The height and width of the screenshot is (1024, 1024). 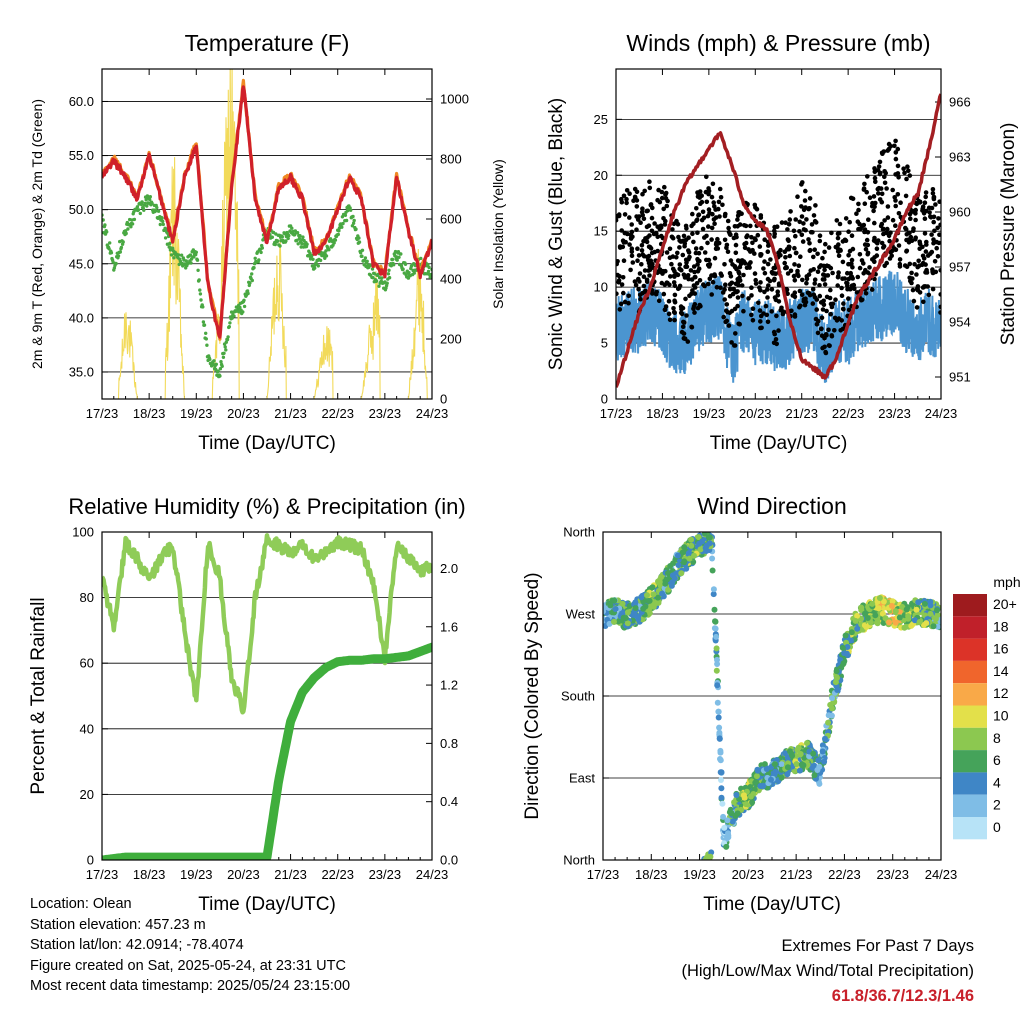 I want to click on y2-tick-label: 957, so click(x=960, y=267).